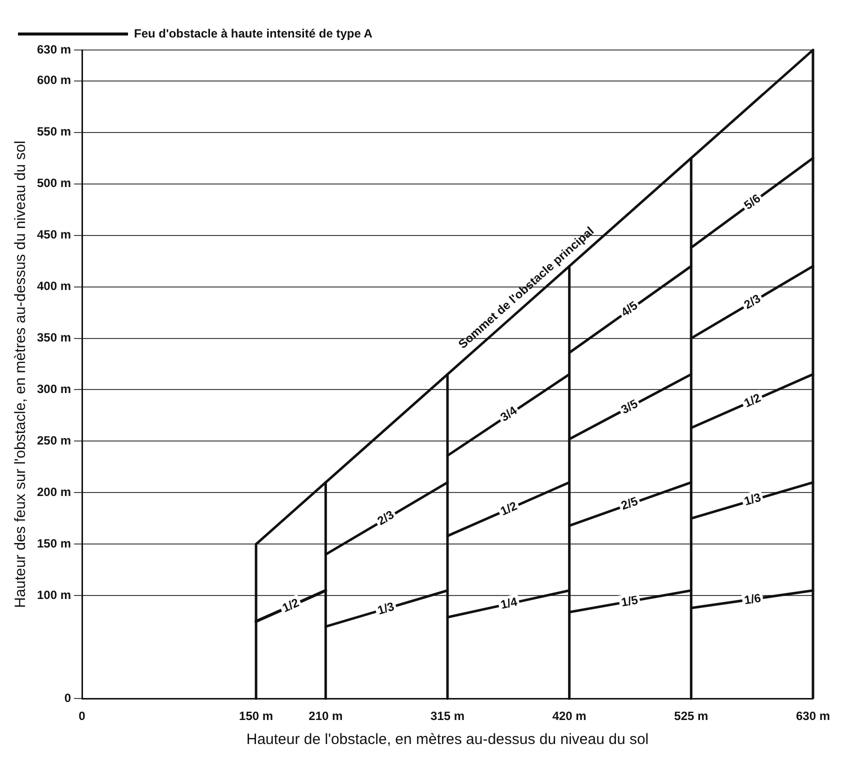  Describe the element at coordinates (54, 183) in the screenshot. I see `y-tick-label: 500 m` at that location.